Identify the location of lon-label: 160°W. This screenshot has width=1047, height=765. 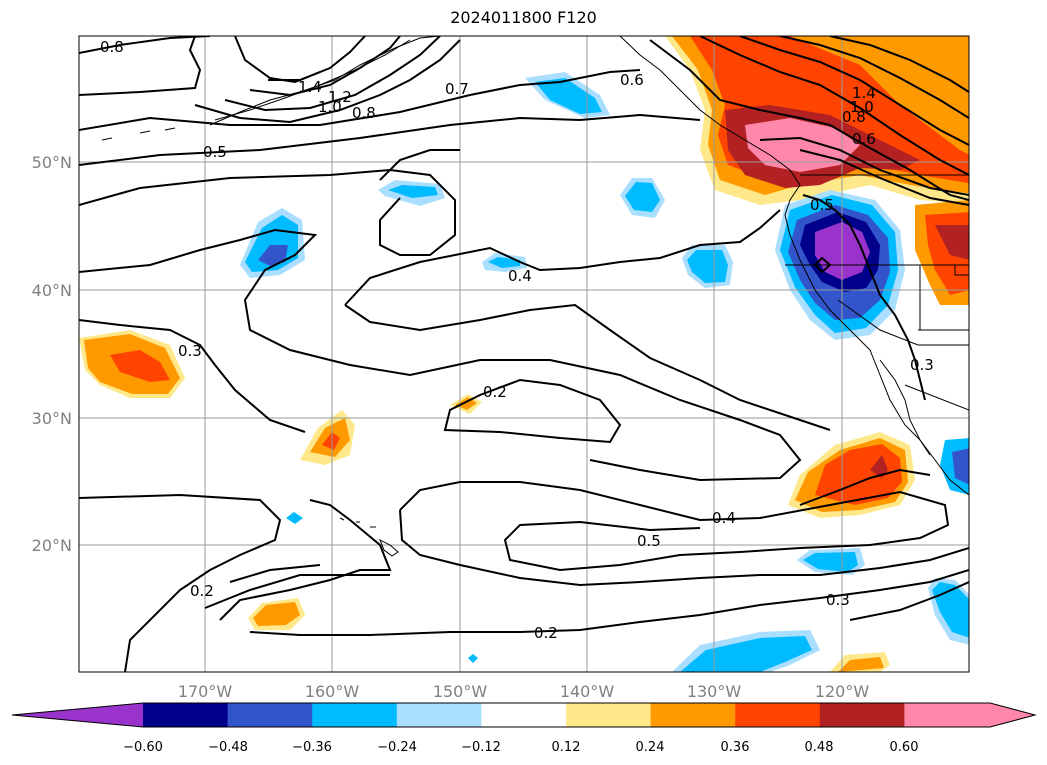
(332, 691).